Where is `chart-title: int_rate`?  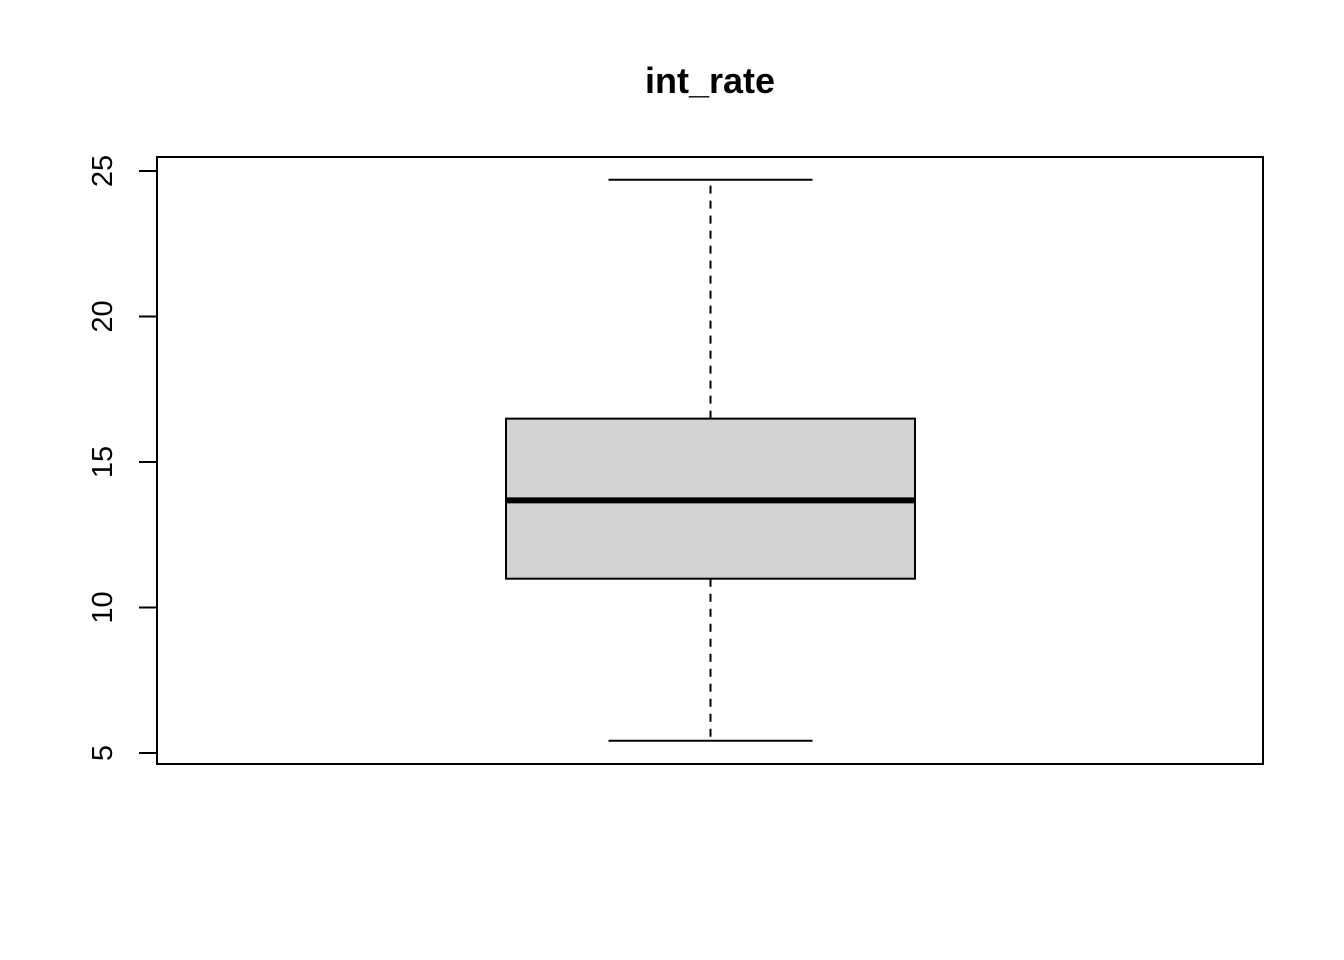
chart-title: int_rate is located at coordinates (710, 80).